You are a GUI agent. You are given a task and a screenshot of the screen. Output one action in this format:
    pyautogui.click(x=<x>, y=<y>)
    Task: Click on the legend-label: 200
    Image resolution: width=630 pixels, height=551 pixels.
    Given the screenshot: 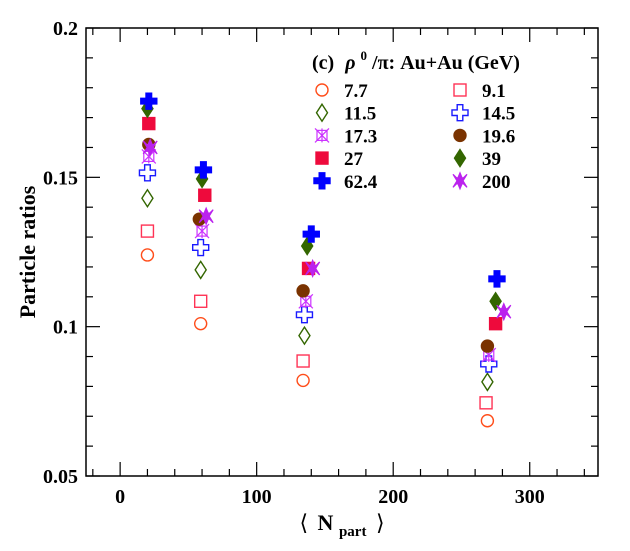 What is the action you would take?
    pyautogui.click(x=496, y=182)
    